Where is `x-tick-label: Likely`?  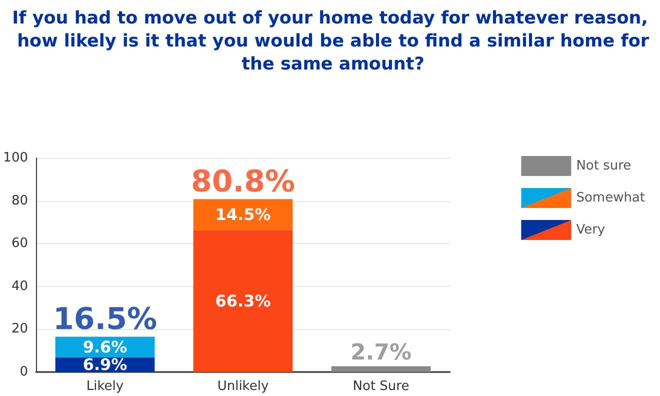
x-tick-label: Likely is located at coordinates (105, 386).